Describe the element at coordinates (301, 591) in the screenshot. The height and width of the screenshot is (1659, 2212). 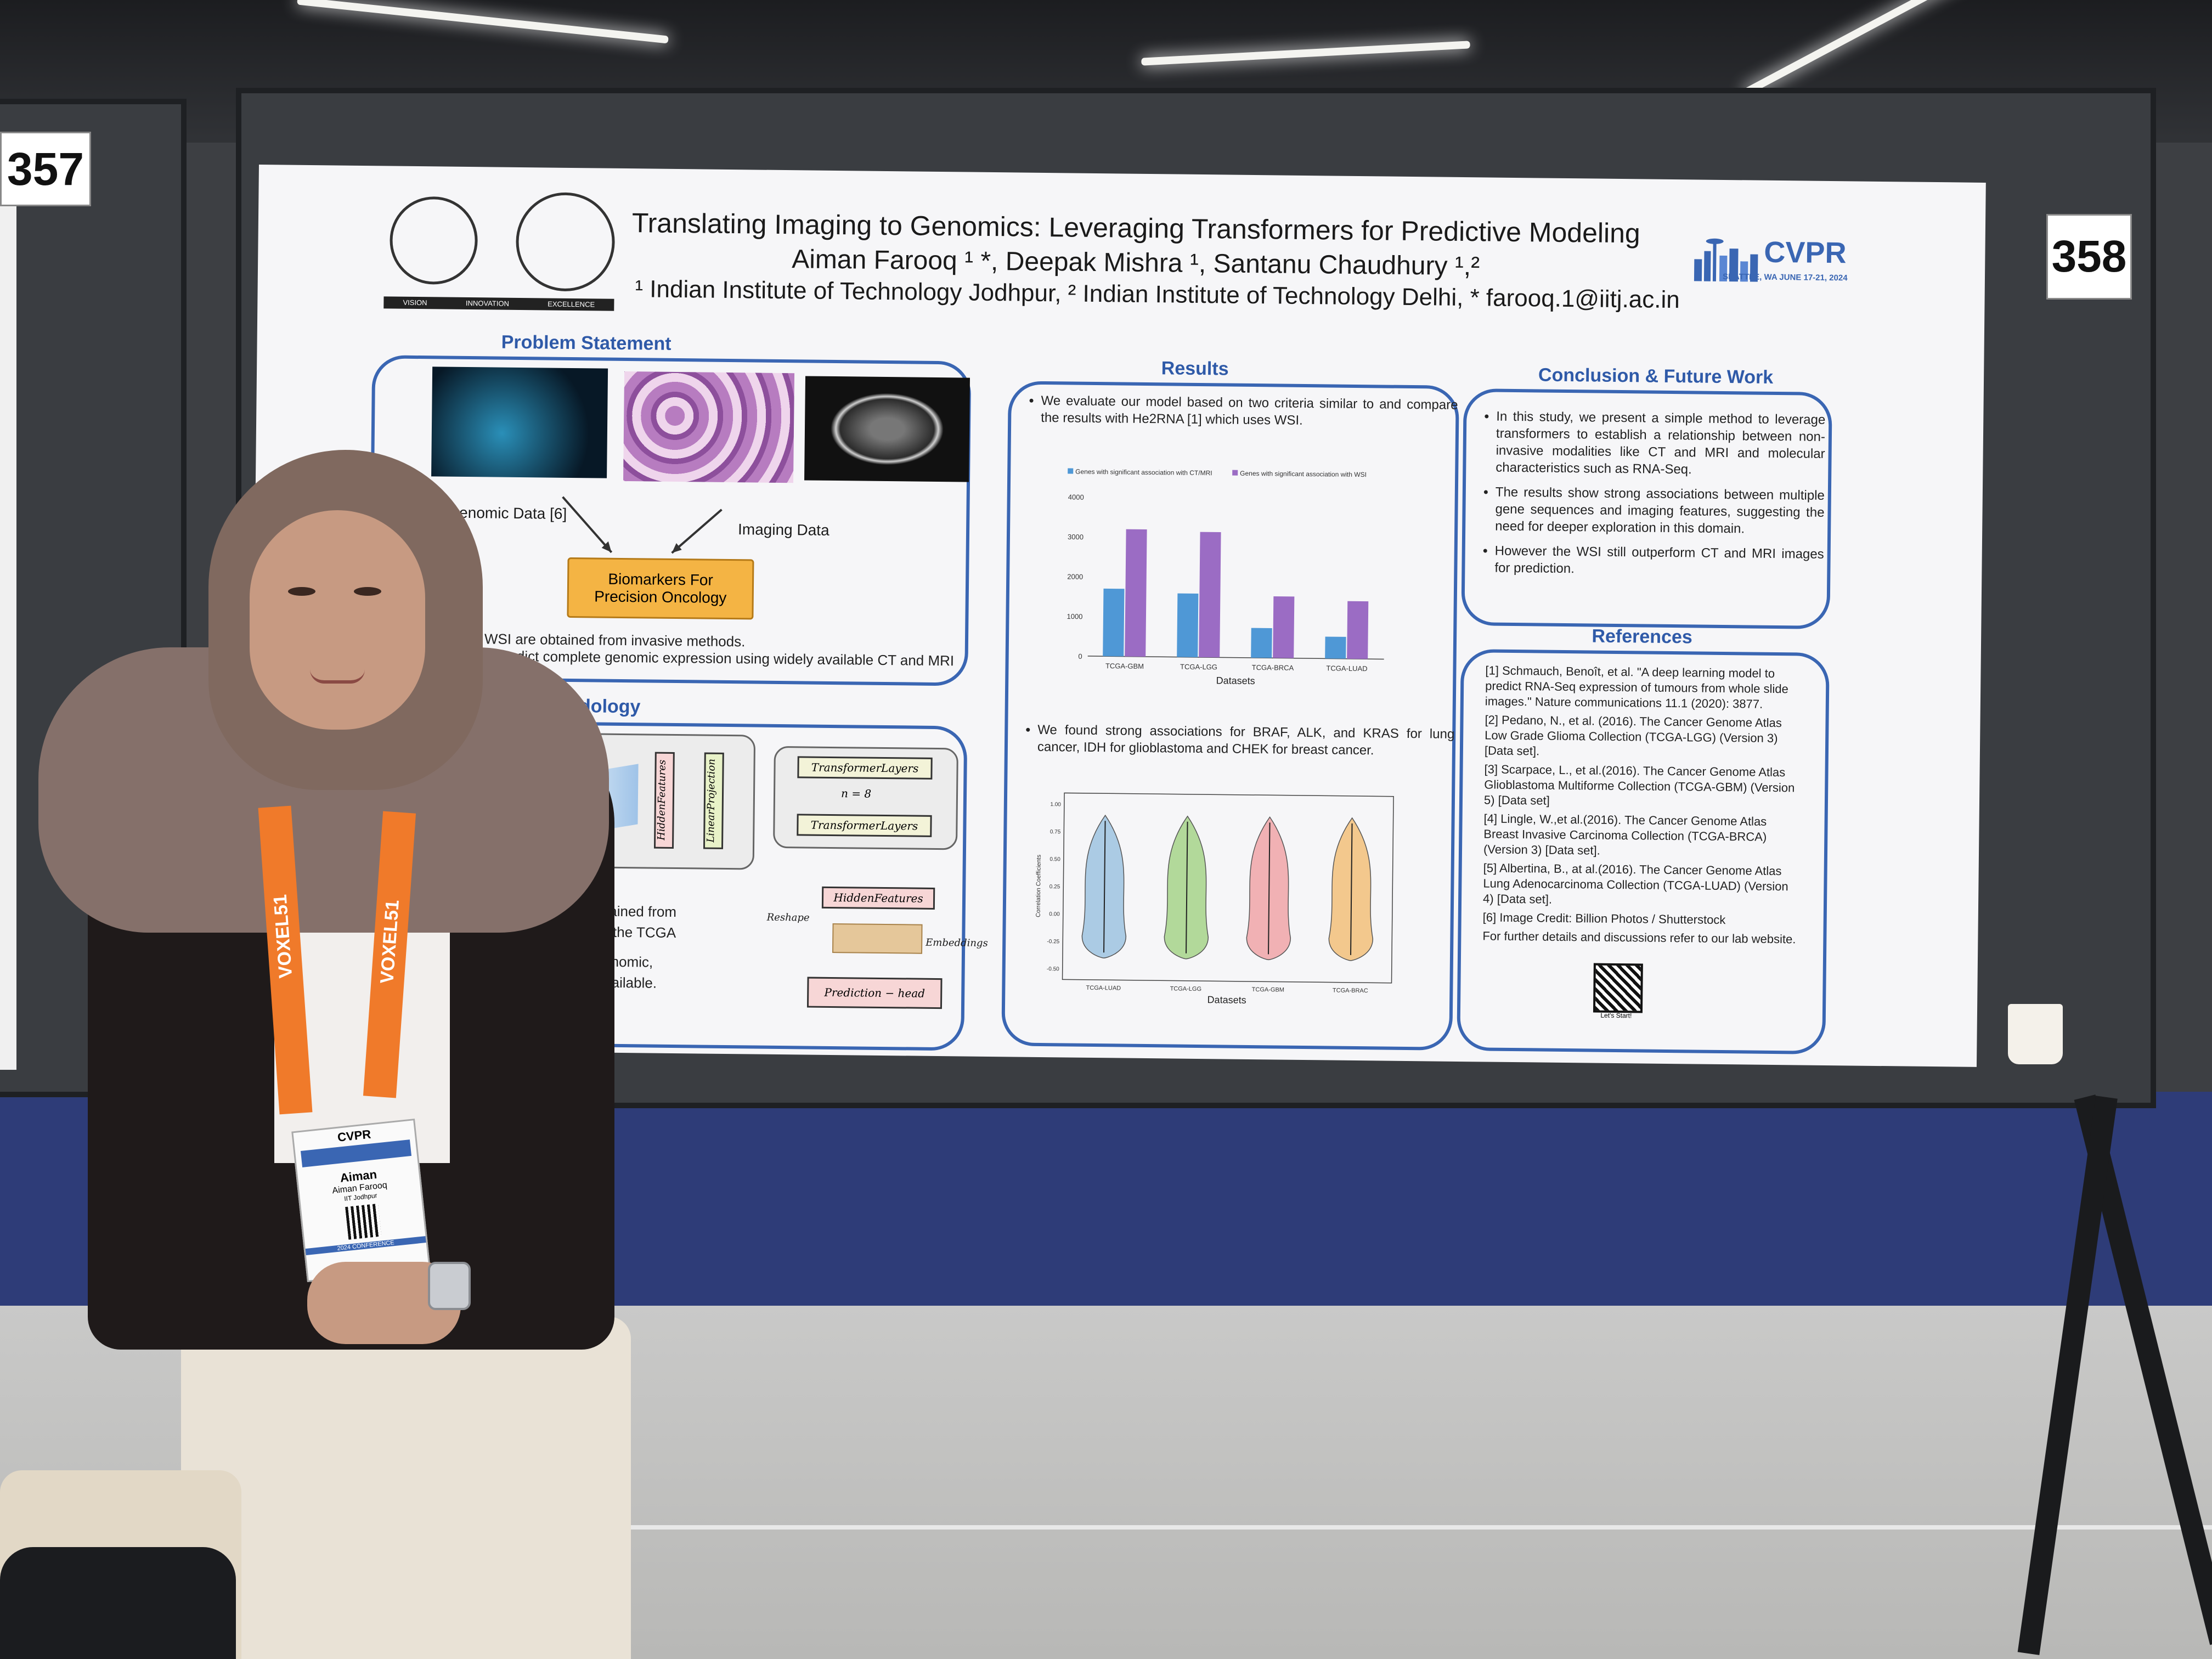
I see `left-eye` at that location.